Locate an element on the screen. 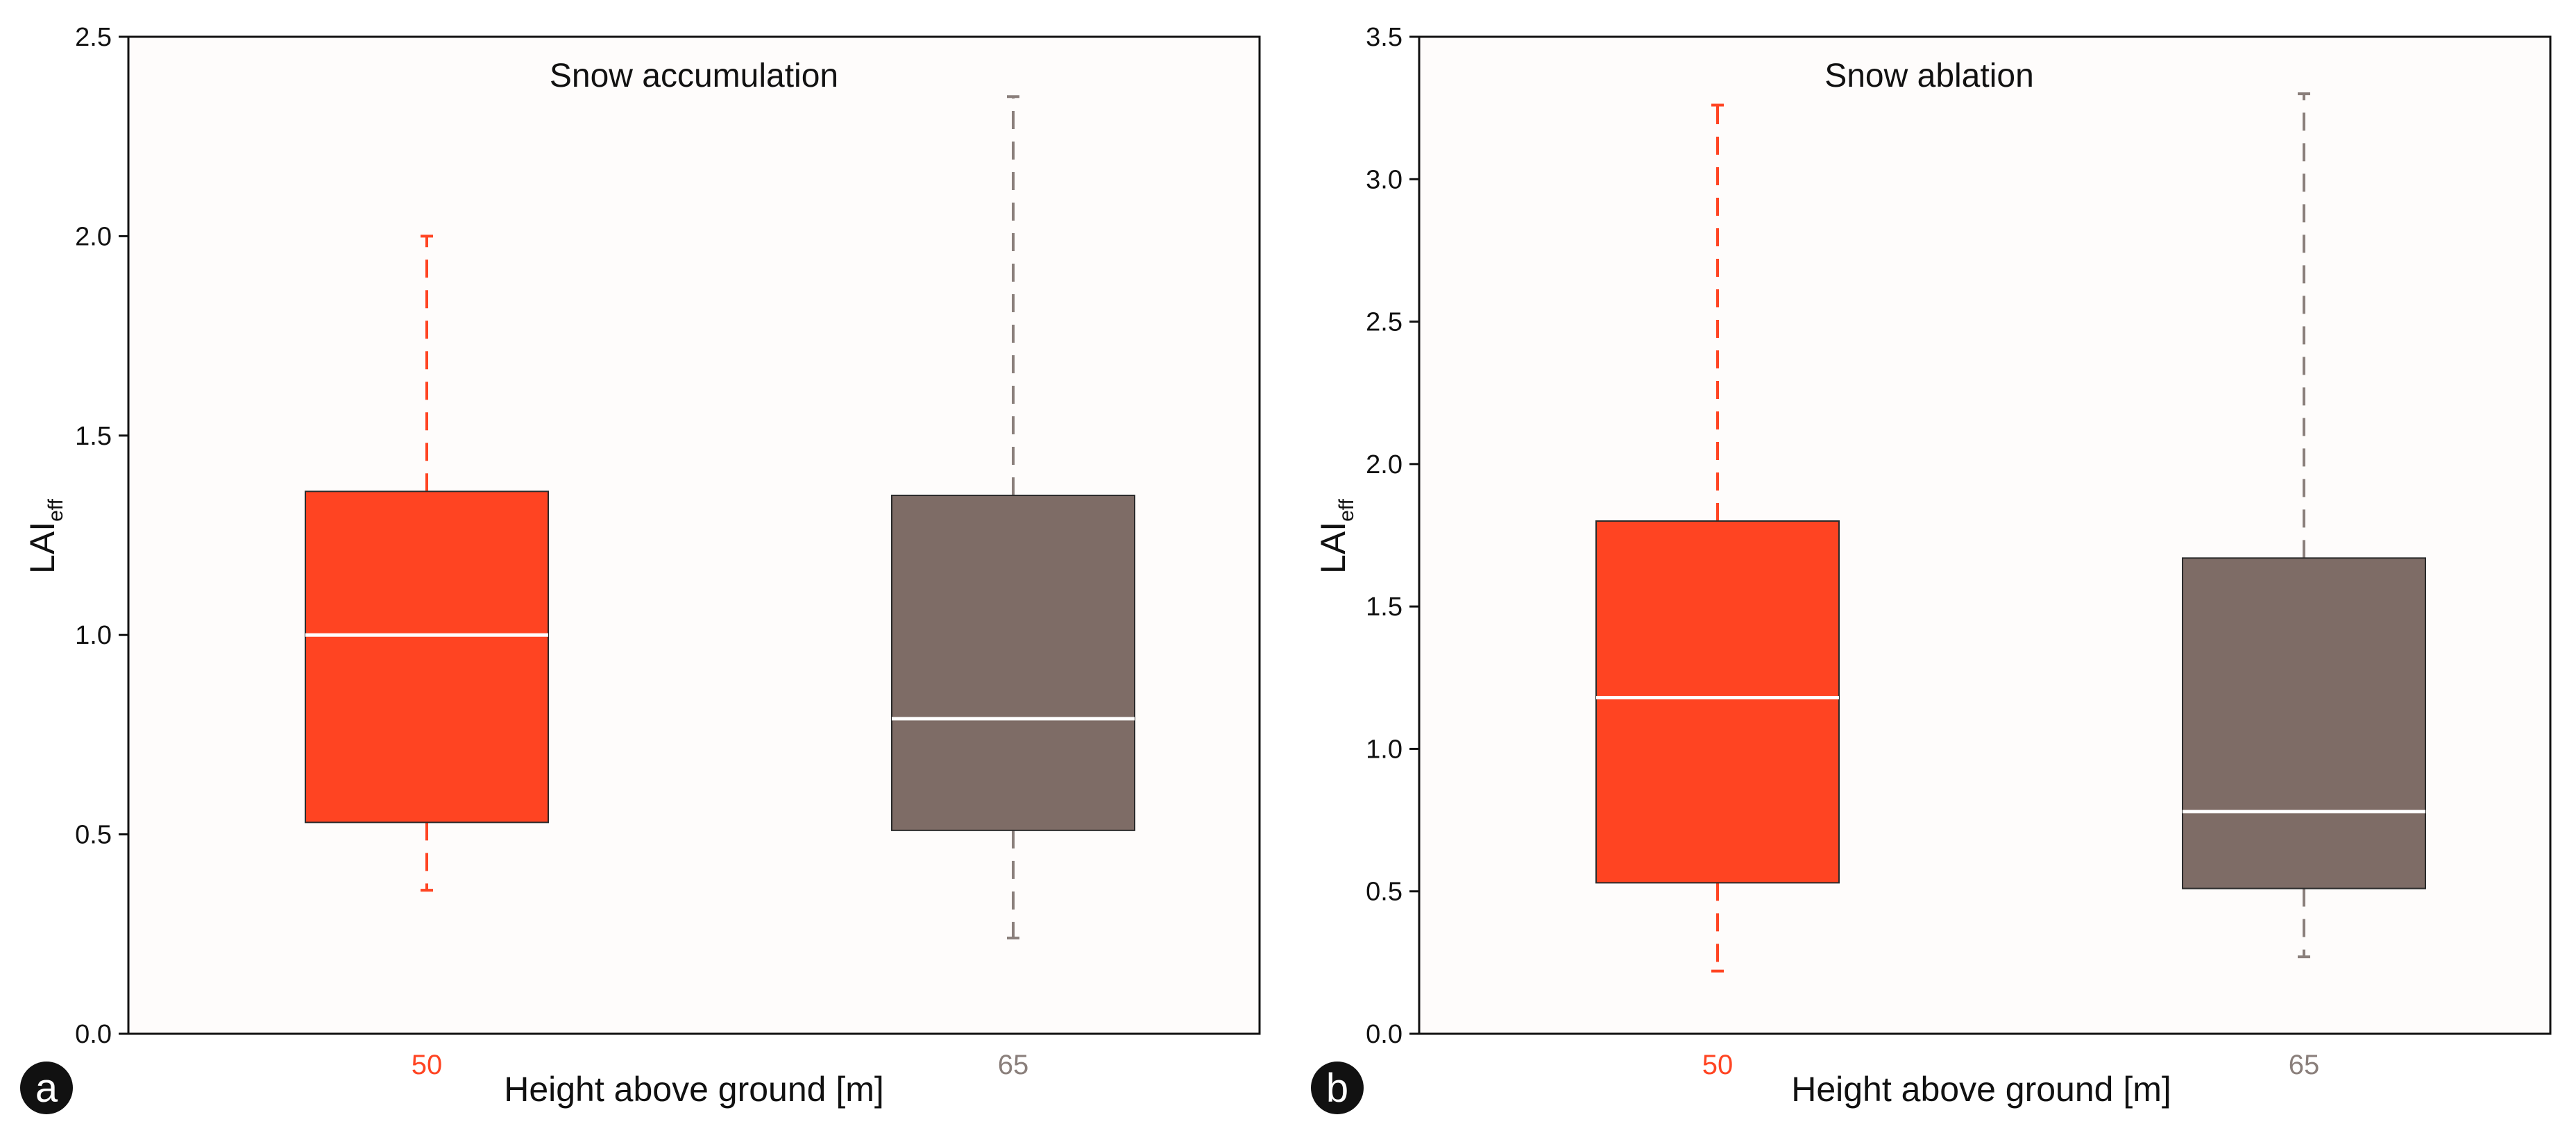  x-axis-title-a: Height above ground [m] is located at coordinates (694, 1089).